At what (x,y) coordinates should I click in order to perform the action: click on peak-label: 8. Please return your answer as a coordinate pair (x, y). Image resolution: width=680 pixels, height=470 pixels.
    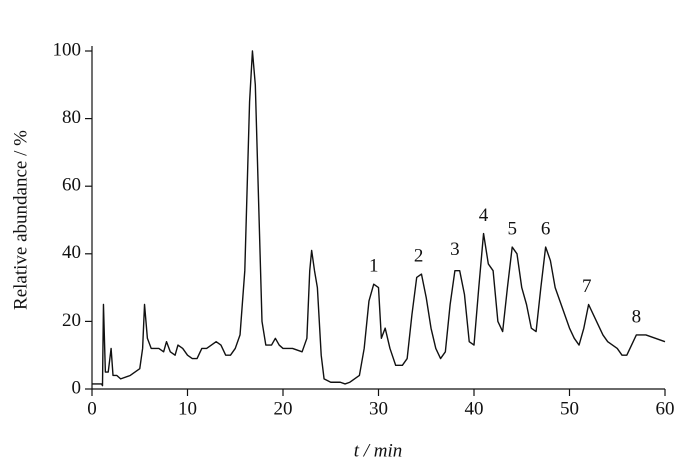
    Looking at the image, I should click on (637, 316).